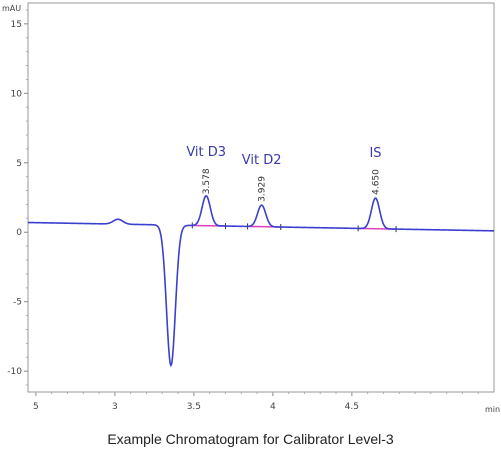 This screenshot has width=501, height=454. Describe the element at coordinates (11, 8) in the screenshot. I see `y-unit-label: mAU` at that location.